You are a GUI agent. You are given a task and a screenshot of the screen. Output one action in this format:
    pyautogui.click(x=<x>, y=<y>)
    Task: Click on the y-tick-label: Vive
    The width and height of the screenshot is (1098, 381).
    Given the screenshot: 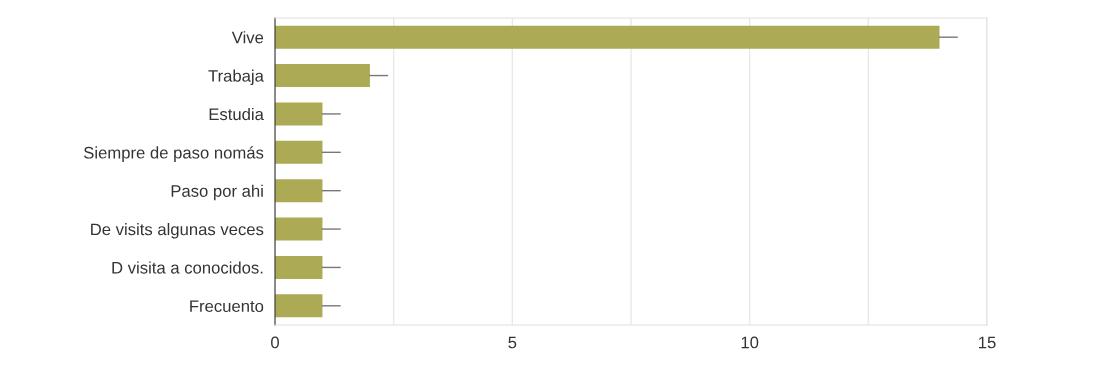 What is the action you would take?
    pyautogui.click(x=247, y=37)
    